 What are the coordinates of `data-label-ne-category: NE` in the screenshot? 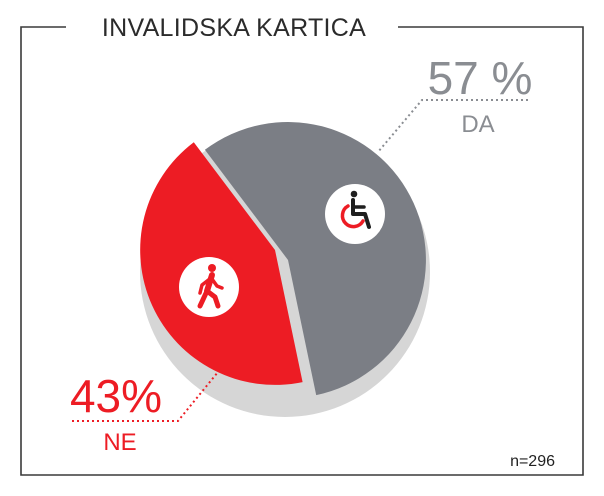 It's located at (119, 442).